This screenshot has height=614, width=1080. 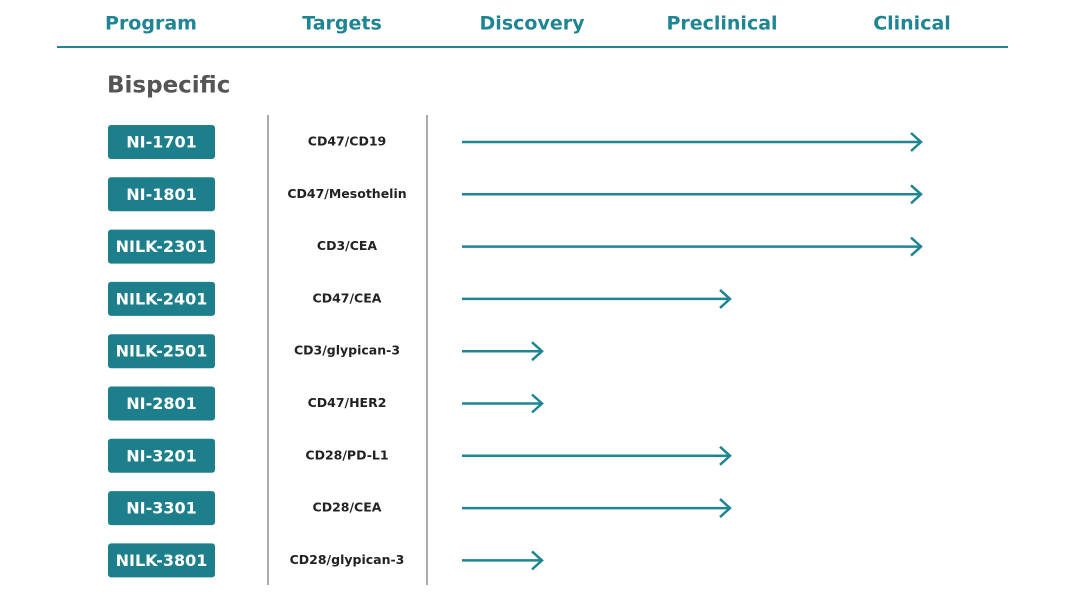 I want to click on column-header: Targets, so click(x=342, y=24).